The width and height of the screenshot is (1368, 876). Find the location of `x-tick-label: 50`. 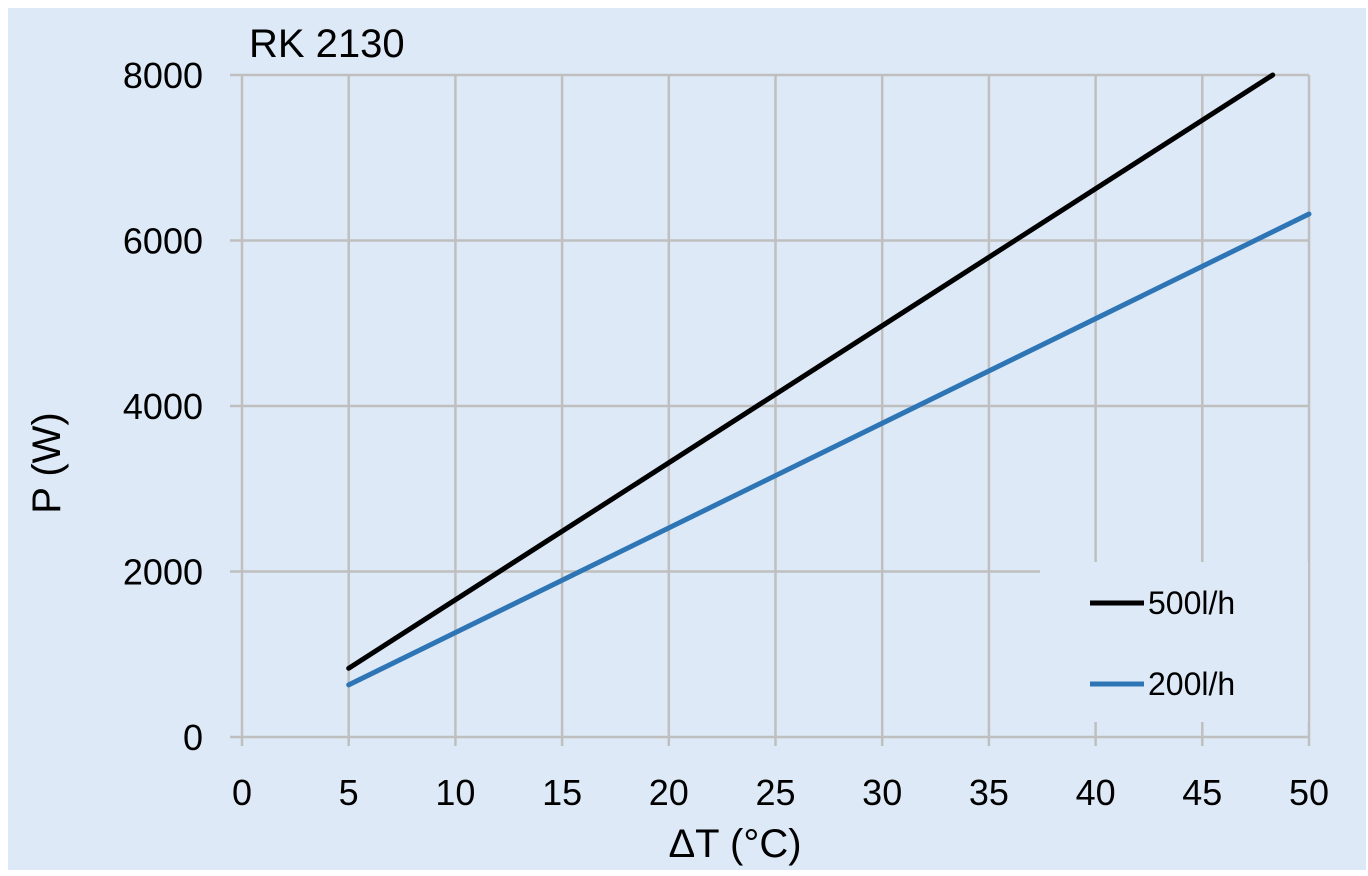

x-tick-label: 50 is located at coordinates (1309, 792).